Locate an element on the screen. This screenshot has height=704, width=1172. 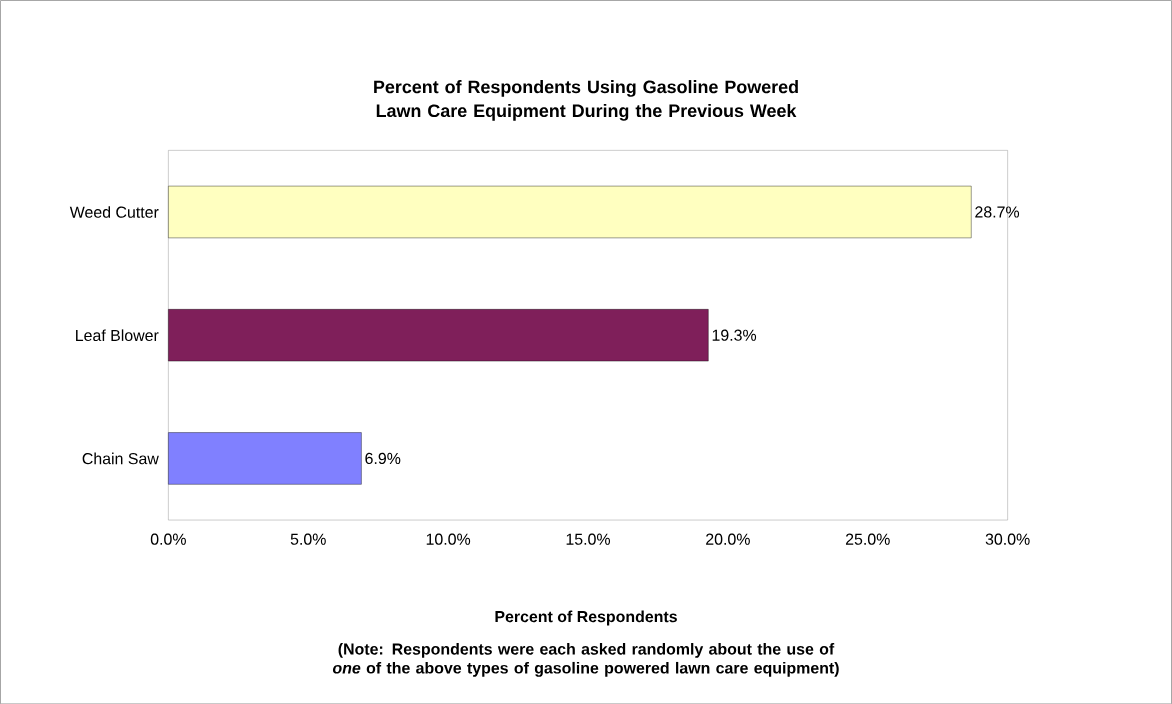
y-tick-label: Chain Saw is located at coordinates (120, 458).